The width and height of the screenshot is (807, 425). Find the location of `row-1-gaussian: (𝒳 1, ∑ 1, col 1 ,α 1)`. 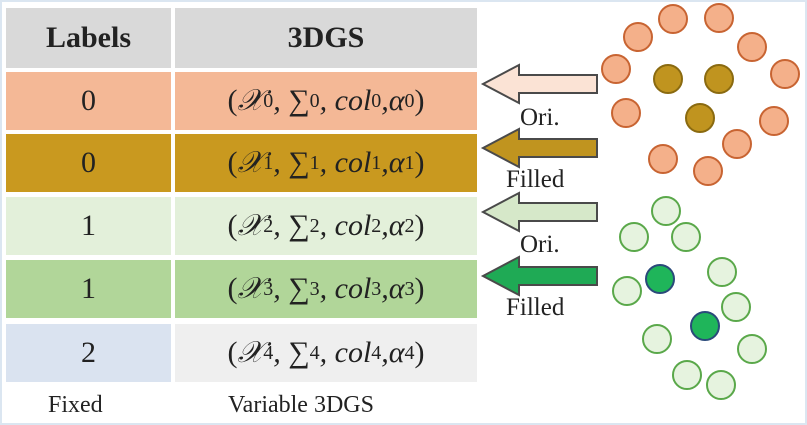

row-1-gaussian: (𝒳 1, ∑ 1, col 1 ,α 1) is located at coordinates (326, 163).